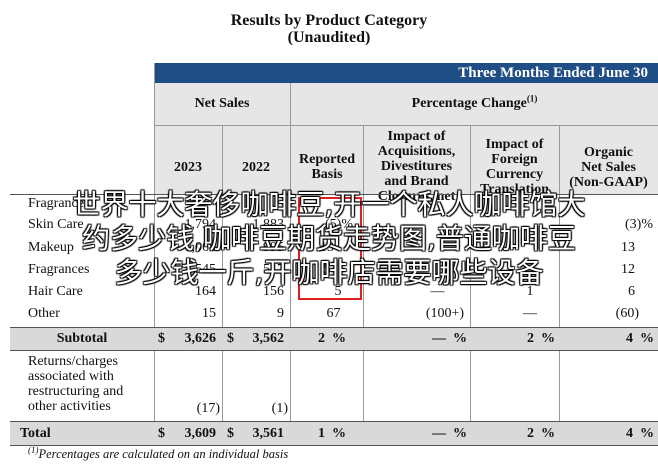 The height and width of the screenshot is (468, 658). I want to click on row-label: Skin Care, so click(56, 224).